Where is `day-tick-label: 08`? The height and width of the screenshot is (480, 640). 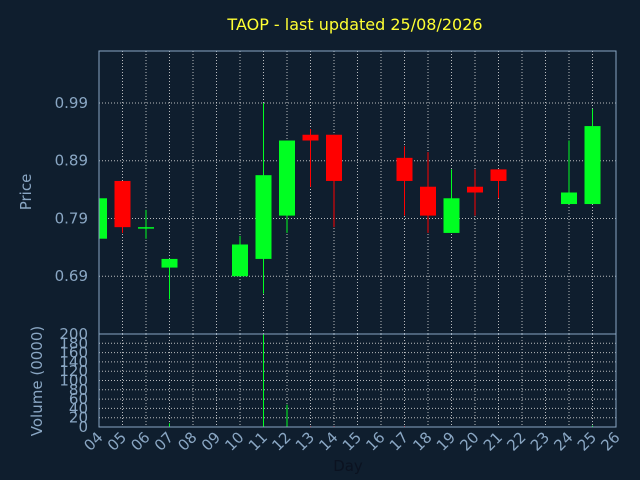 day-tick-label: 08 is located at coordinates (187, 441).